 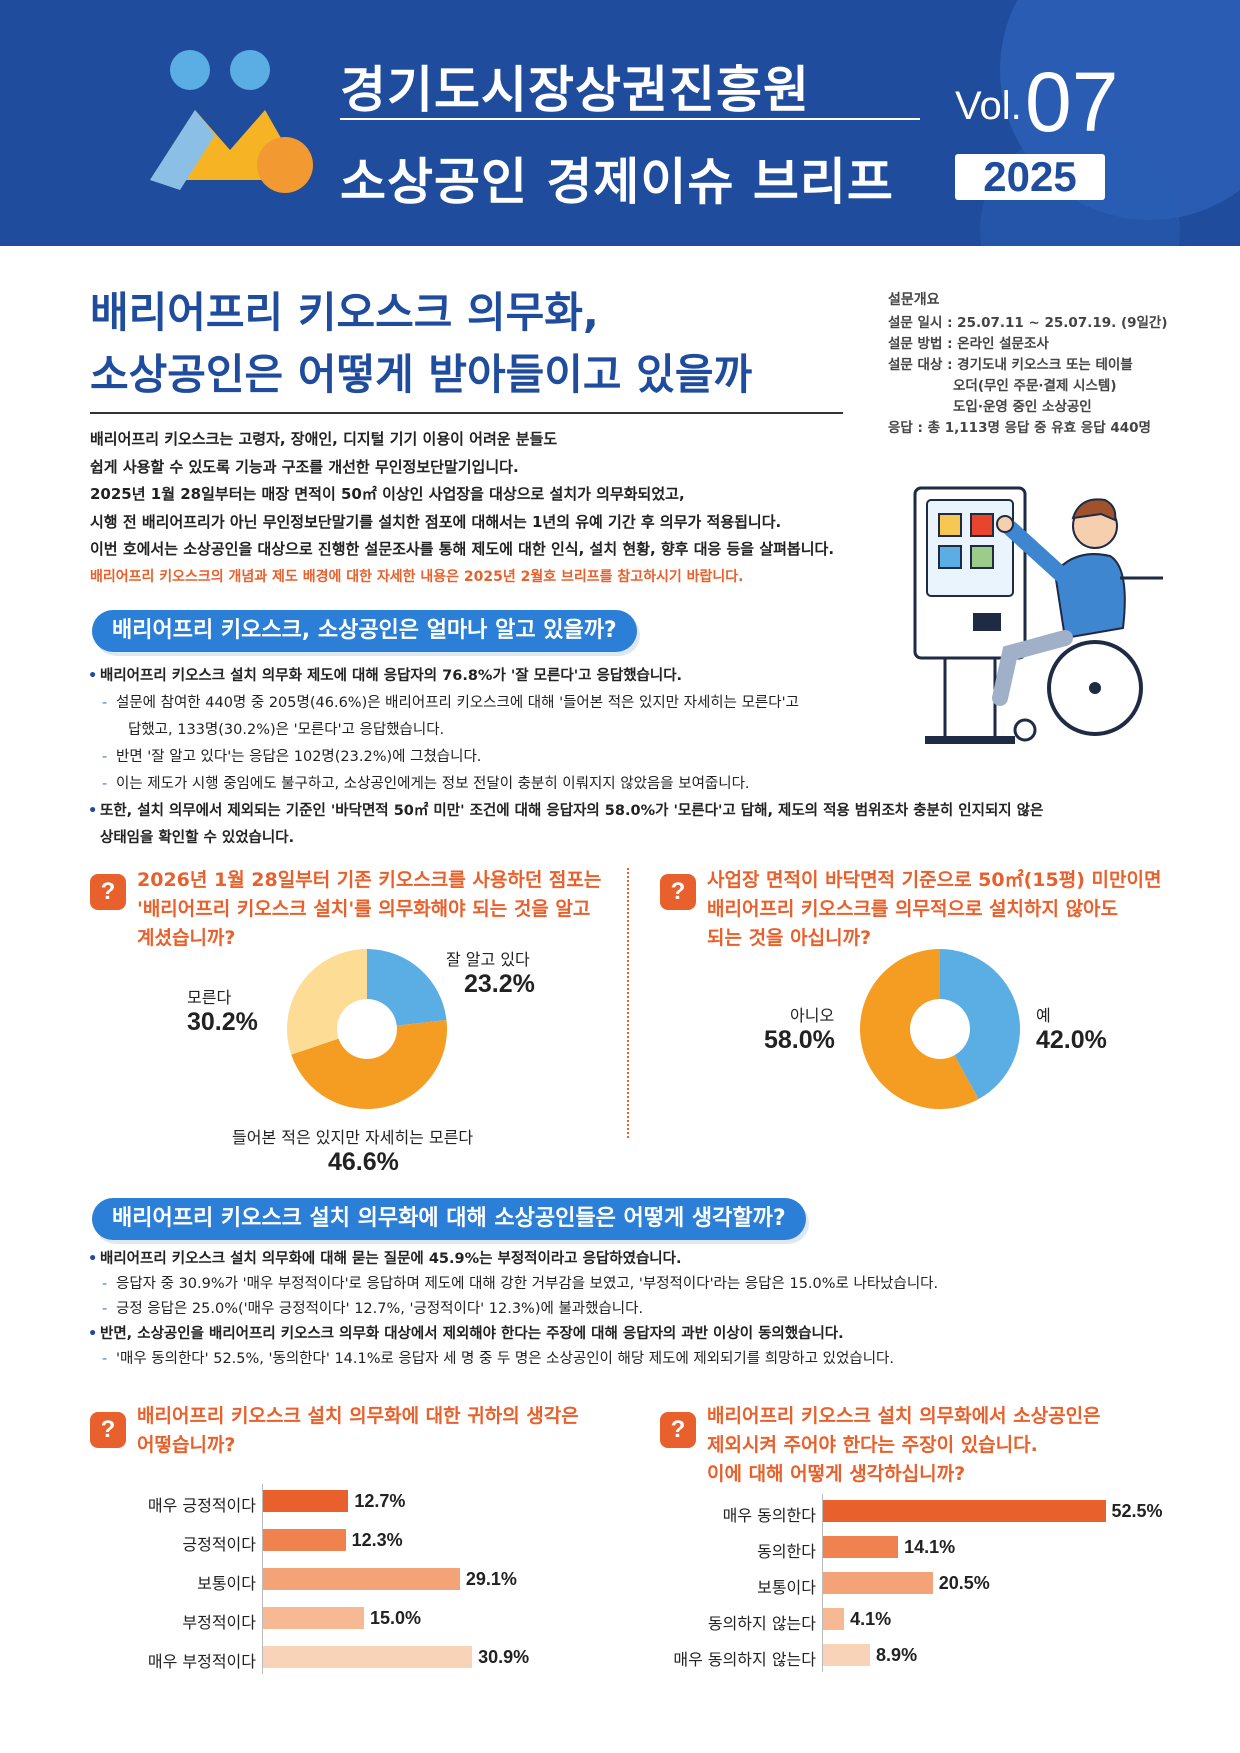 What do you see at coordinates (630, 119) in the screenshot?
I see `header-divider` at bounding box center [630, 119].